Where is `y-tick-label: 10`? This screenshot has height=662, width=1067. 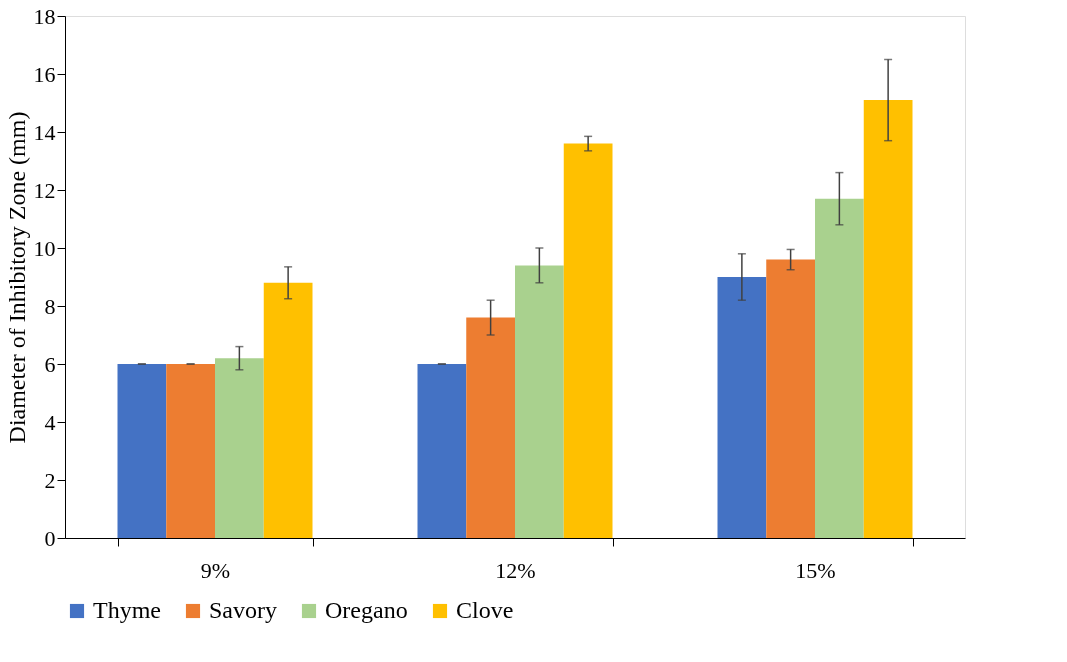
y-tick-label: 10 is located at coordinates (44, 248).